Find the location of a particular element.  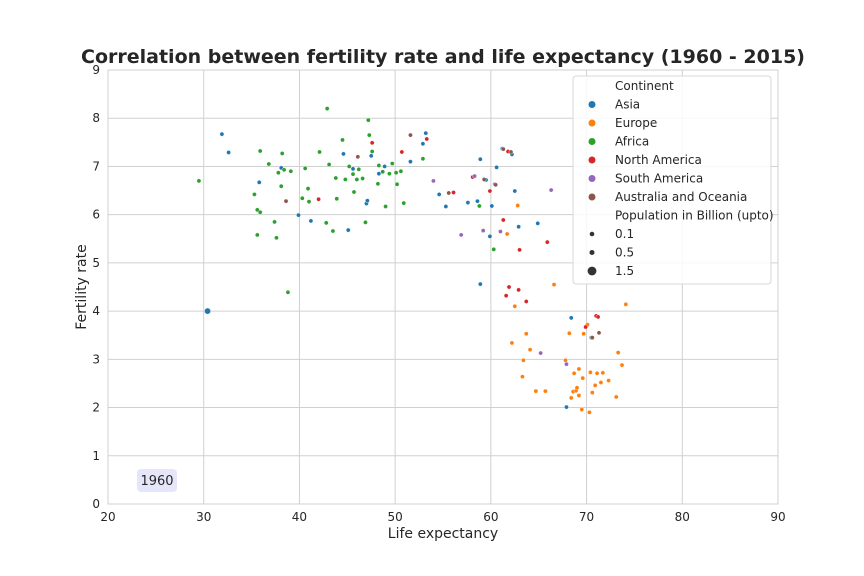

legend-marker-south-america is located at coordinates (592, 178).